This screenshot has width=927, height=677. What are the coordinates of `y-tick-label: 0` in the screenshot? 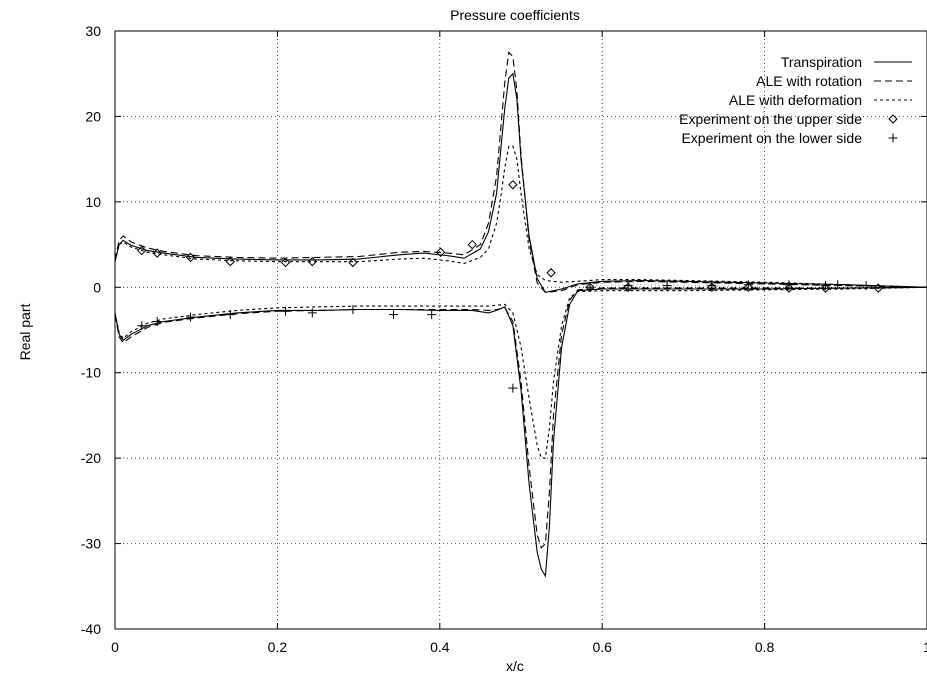 It's located at (97, 287).